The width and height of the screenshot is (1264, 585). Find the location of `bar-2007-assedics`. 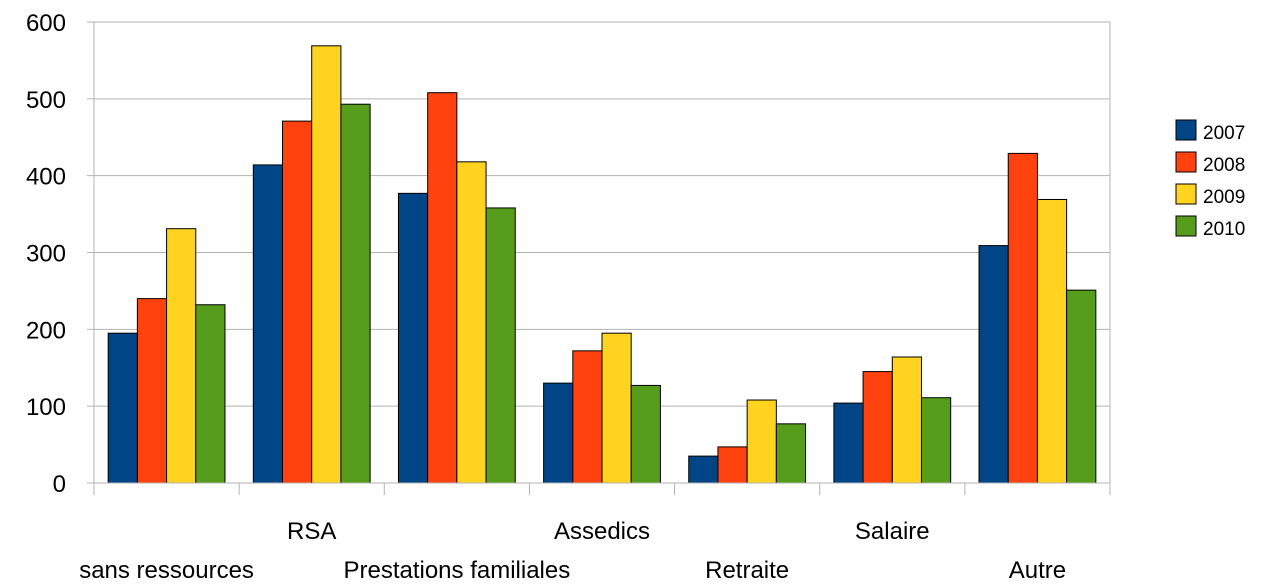

bar-2007-assedics is located at coordinates (558, 433).